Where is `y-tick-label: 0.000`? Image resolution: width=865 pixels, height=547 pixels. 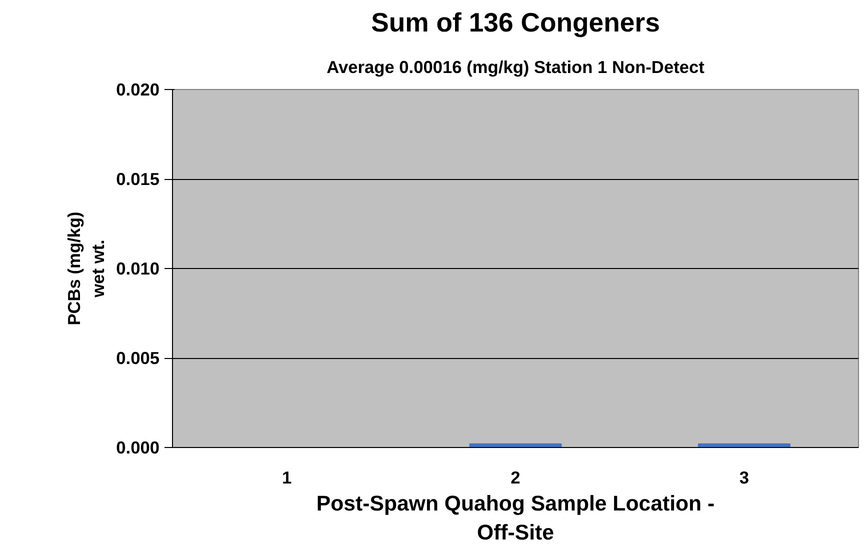
y-tick-label: 0.000 is located at coordinates (138, 448).